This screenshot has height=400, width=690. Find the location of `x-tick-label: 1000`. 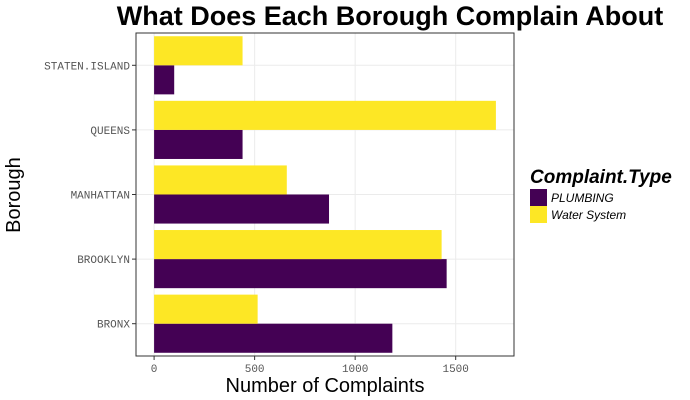

x-tick-label: 1000 is located at coordinates (355, 370).